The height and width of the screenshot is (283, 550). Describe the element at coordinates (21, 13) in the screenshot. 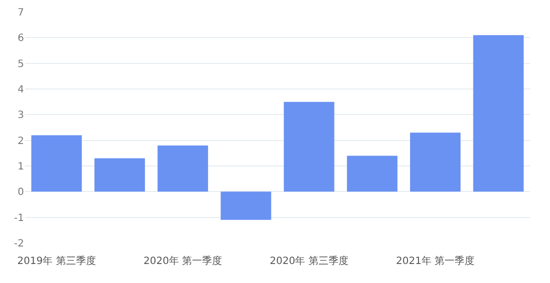

I see `y-tick-label: 7` at that location.